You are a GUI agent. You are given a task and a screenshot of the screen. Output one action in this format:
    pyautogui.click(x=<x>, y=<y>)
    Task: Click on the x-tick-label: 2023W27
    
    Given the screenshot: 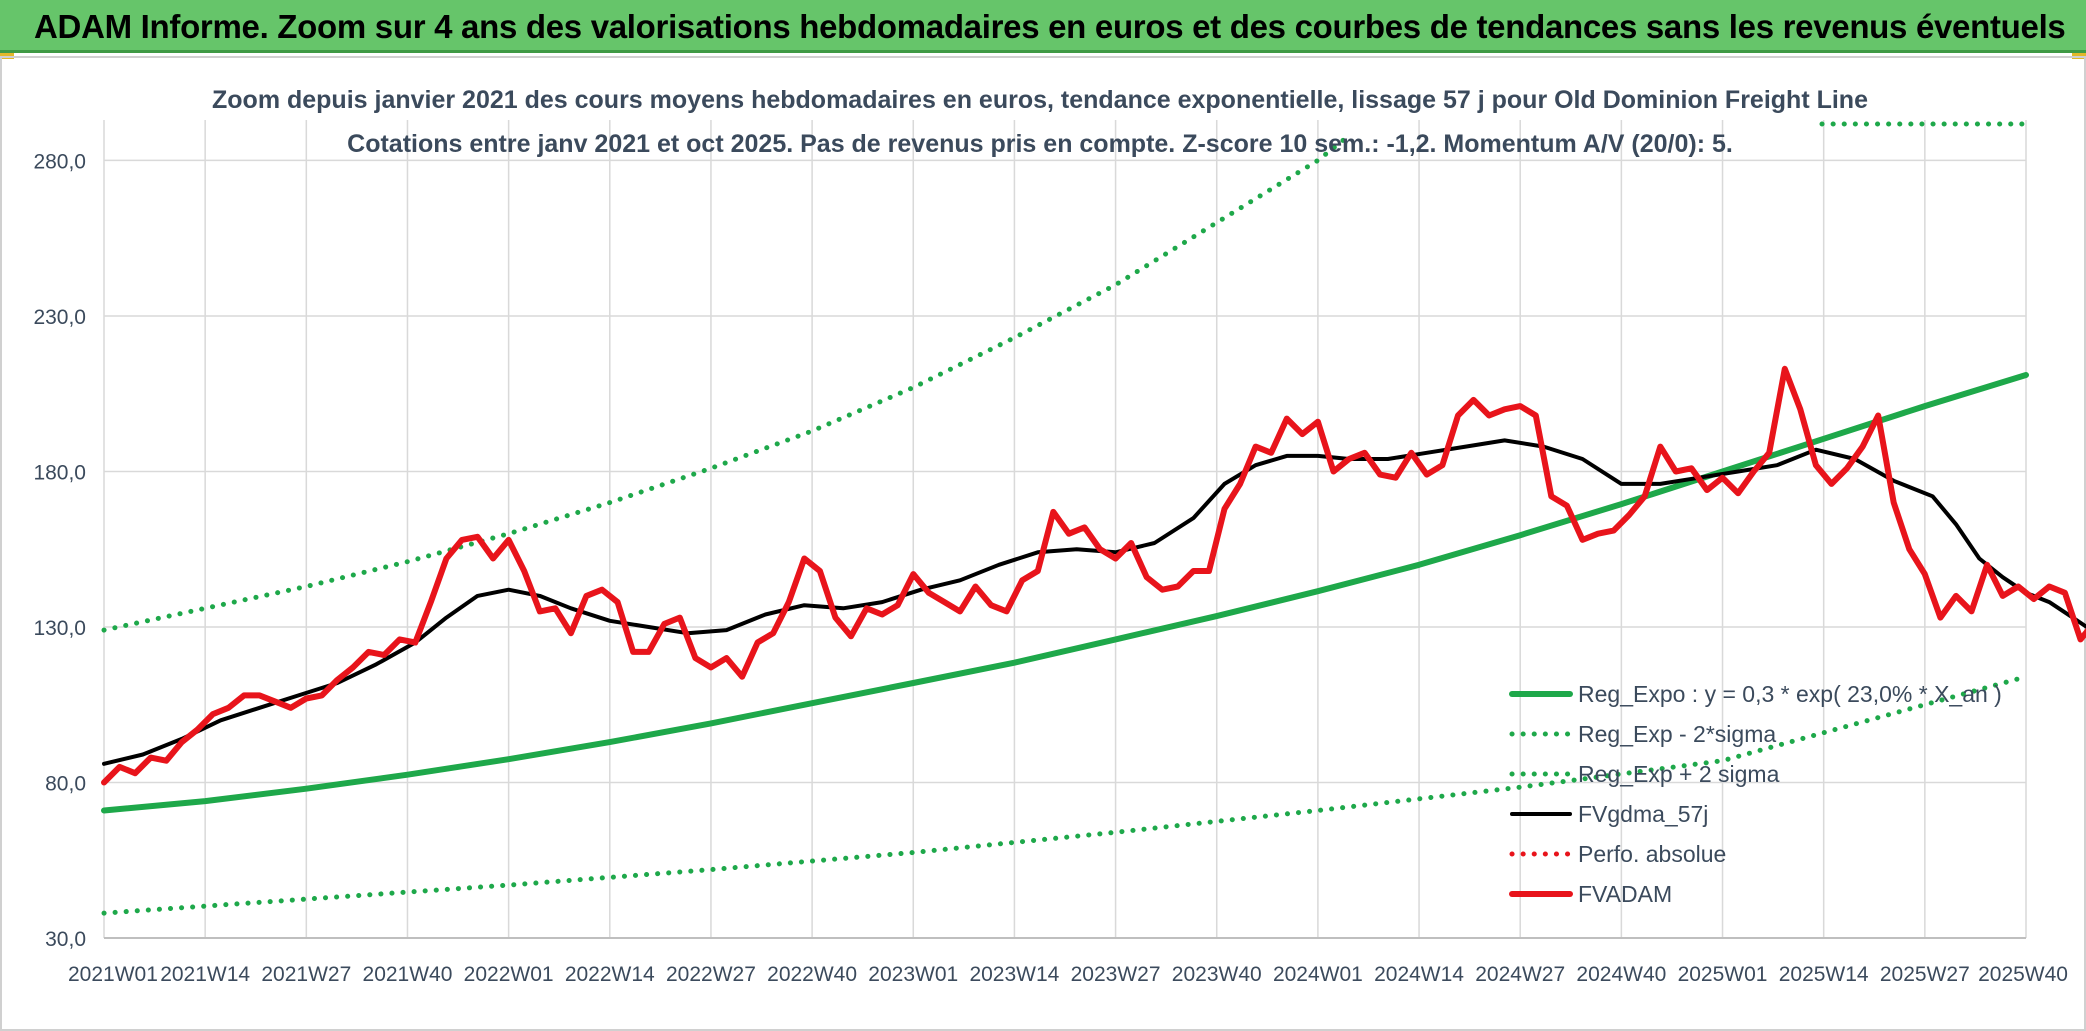 What is the action you would take?
    pyautogui.click(x=1116, y=974)
    